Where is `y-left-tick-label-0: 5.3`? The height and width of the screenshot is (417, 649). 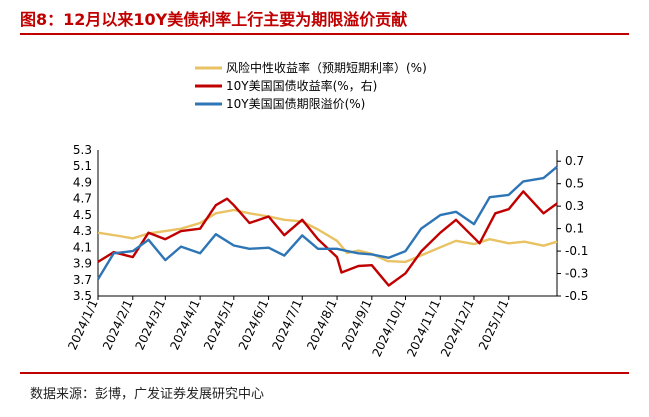
y-left-tick-label-0: 5.3 is located at coordinates (82, 150).